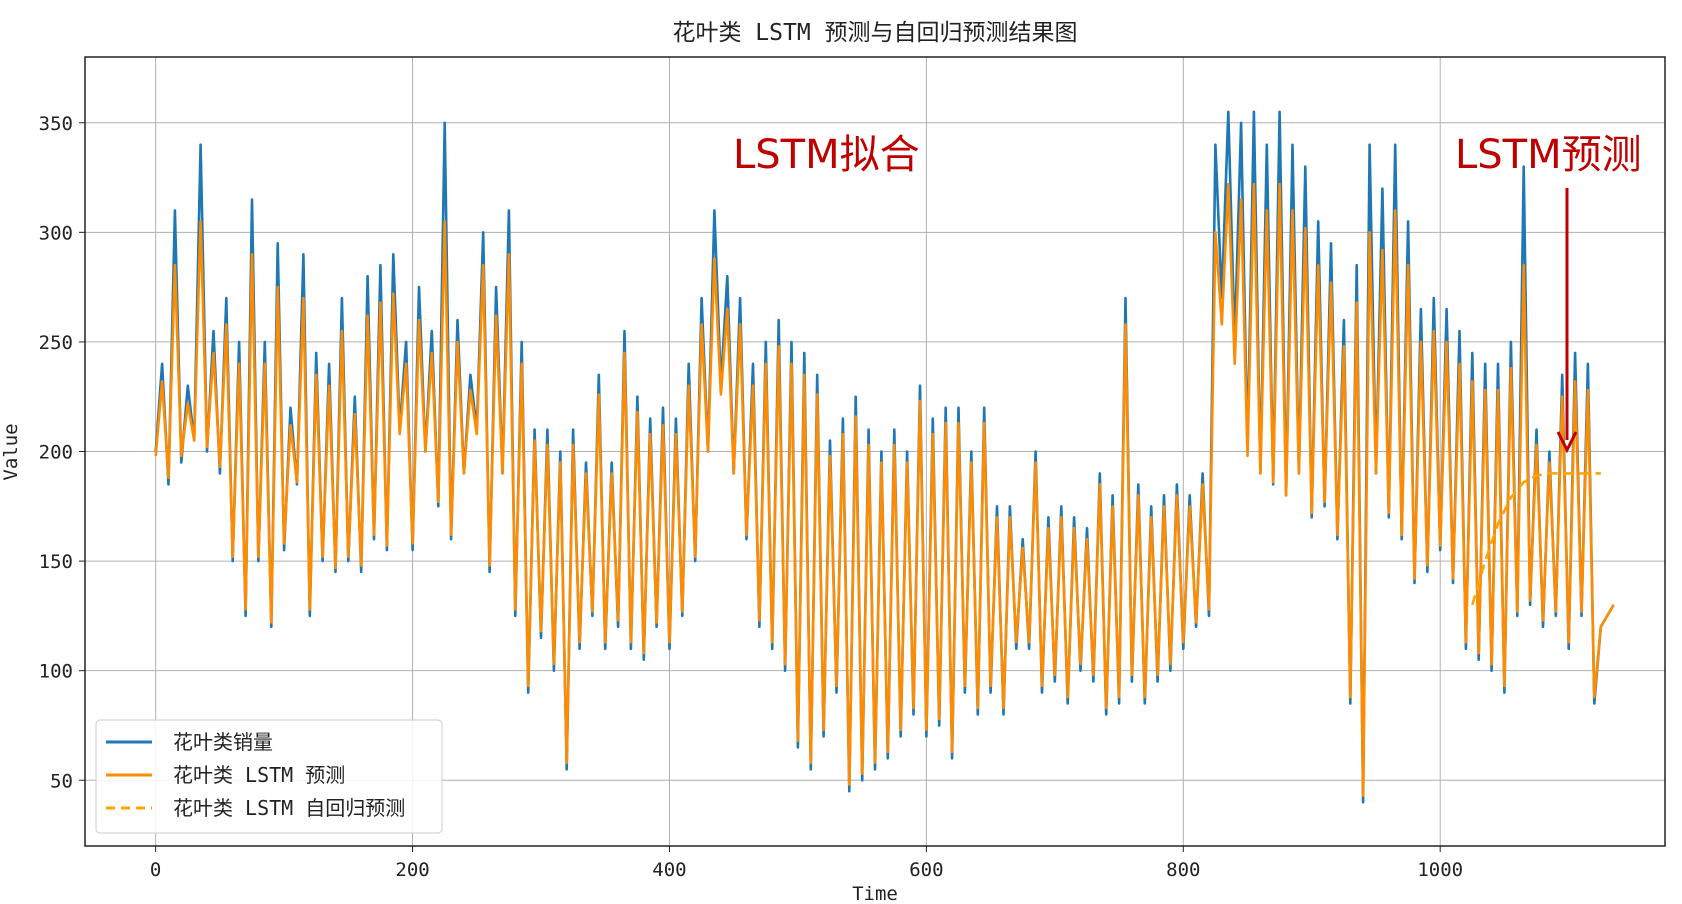  What do you see at coordinates (56, 453) in the screenshot?
I see `y-tick-label: 200` at bounding box center [56, 453].